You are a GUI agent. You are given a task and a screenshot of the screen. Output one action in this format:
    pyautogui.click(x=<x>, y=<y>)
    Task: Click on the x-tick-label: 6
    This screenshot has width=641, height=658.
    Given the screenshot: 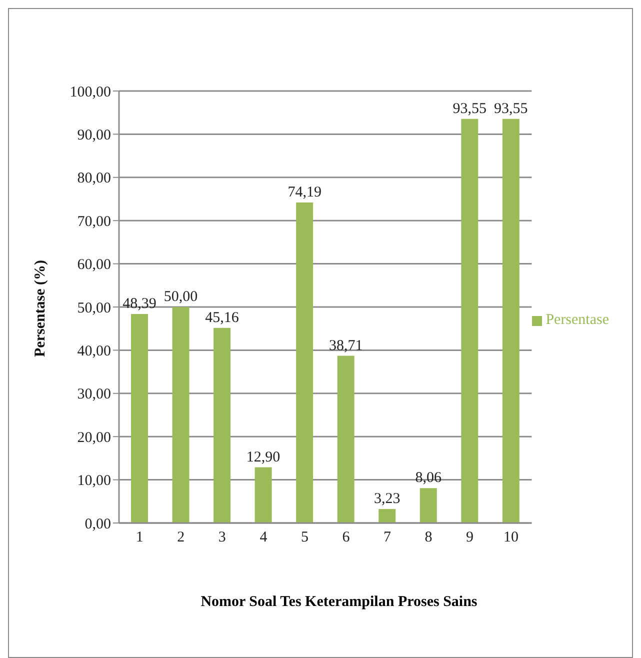 What is the action you would take?
    pyautogui.click(x=346, y=538)
    